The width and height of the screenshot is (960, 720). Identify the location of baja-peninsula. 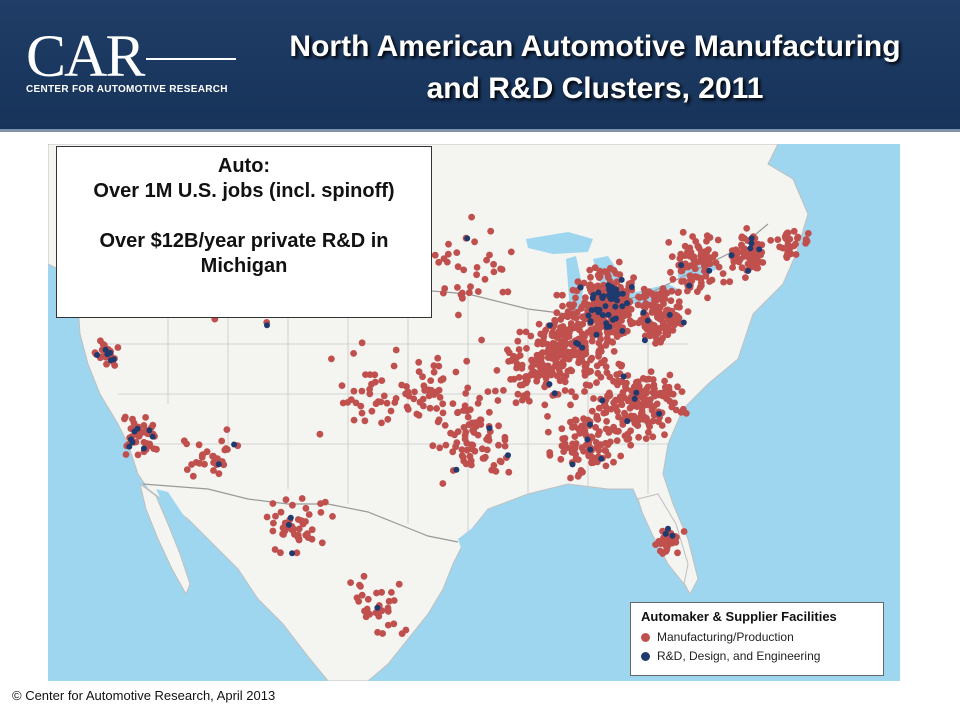
(165, 539).